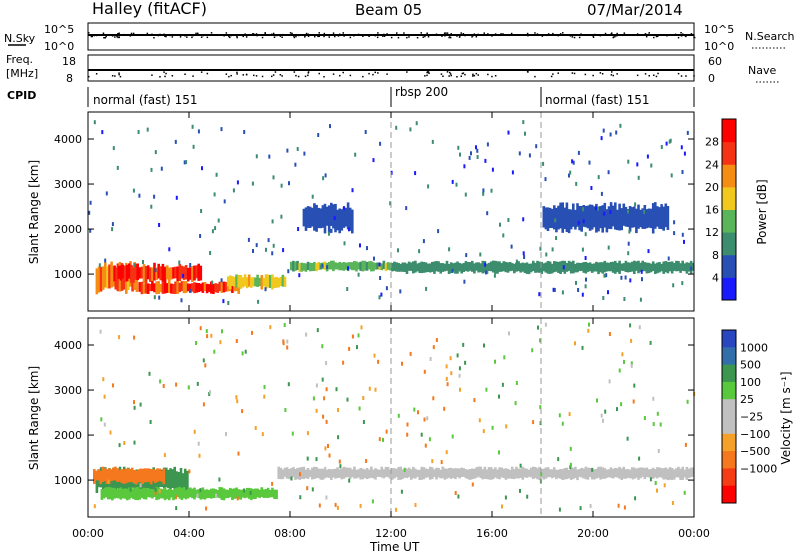 The height and width of the screenshot is (554, 800). Describe the element at coordinates (392, 35) in the screenshot. I see `noise-dots` at that location.